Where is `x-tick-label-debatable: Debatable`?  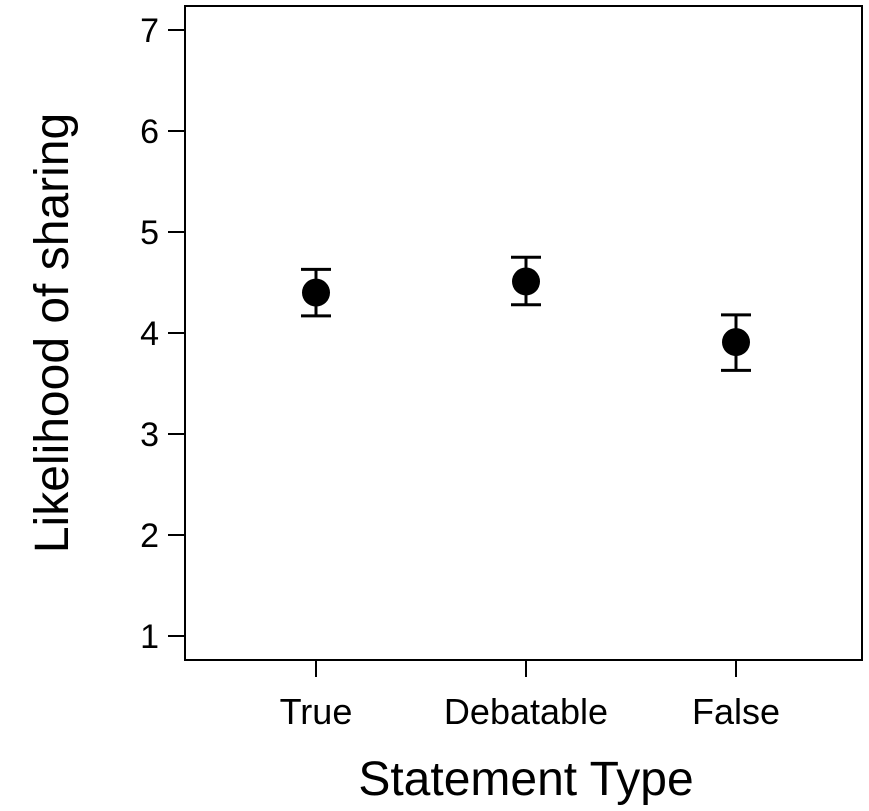
x-tick-label-debatable: Debatable is located at coordinates (526, 711).